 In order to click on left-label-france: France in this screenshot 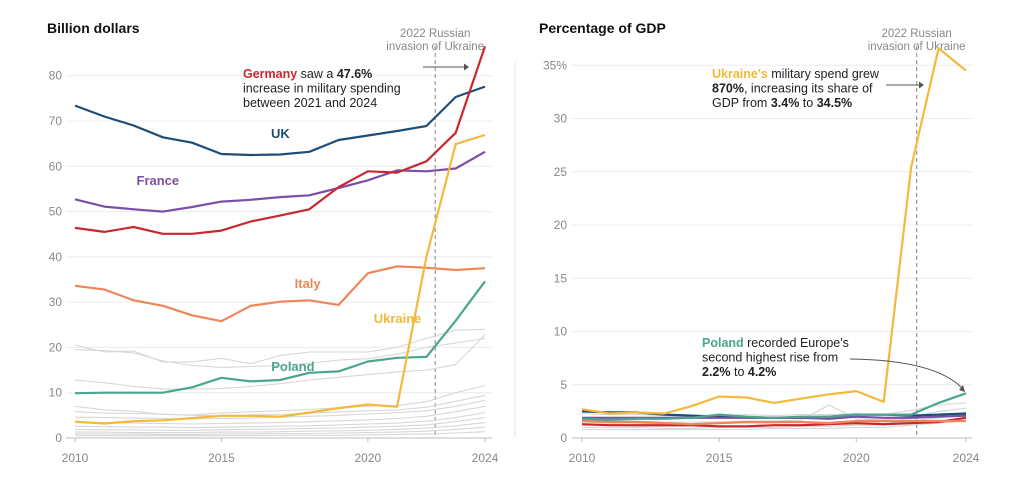, I will do `click(158, 180)`.